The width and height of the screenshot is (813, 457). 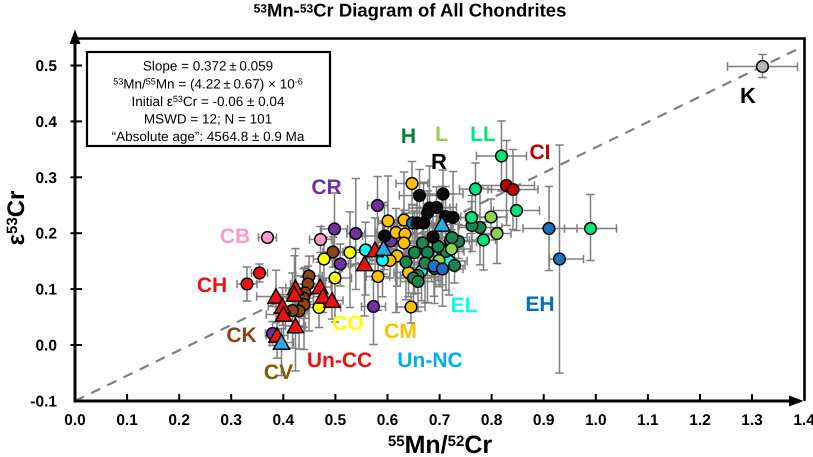 What do you see at coordinates (410, 10) in the screenshot?
I see `svg-text:53Mn-53Cr Diagram of All Chond: 53Mn-53Cr Diagram of All Chondrites` at bounding box center [410, 10].